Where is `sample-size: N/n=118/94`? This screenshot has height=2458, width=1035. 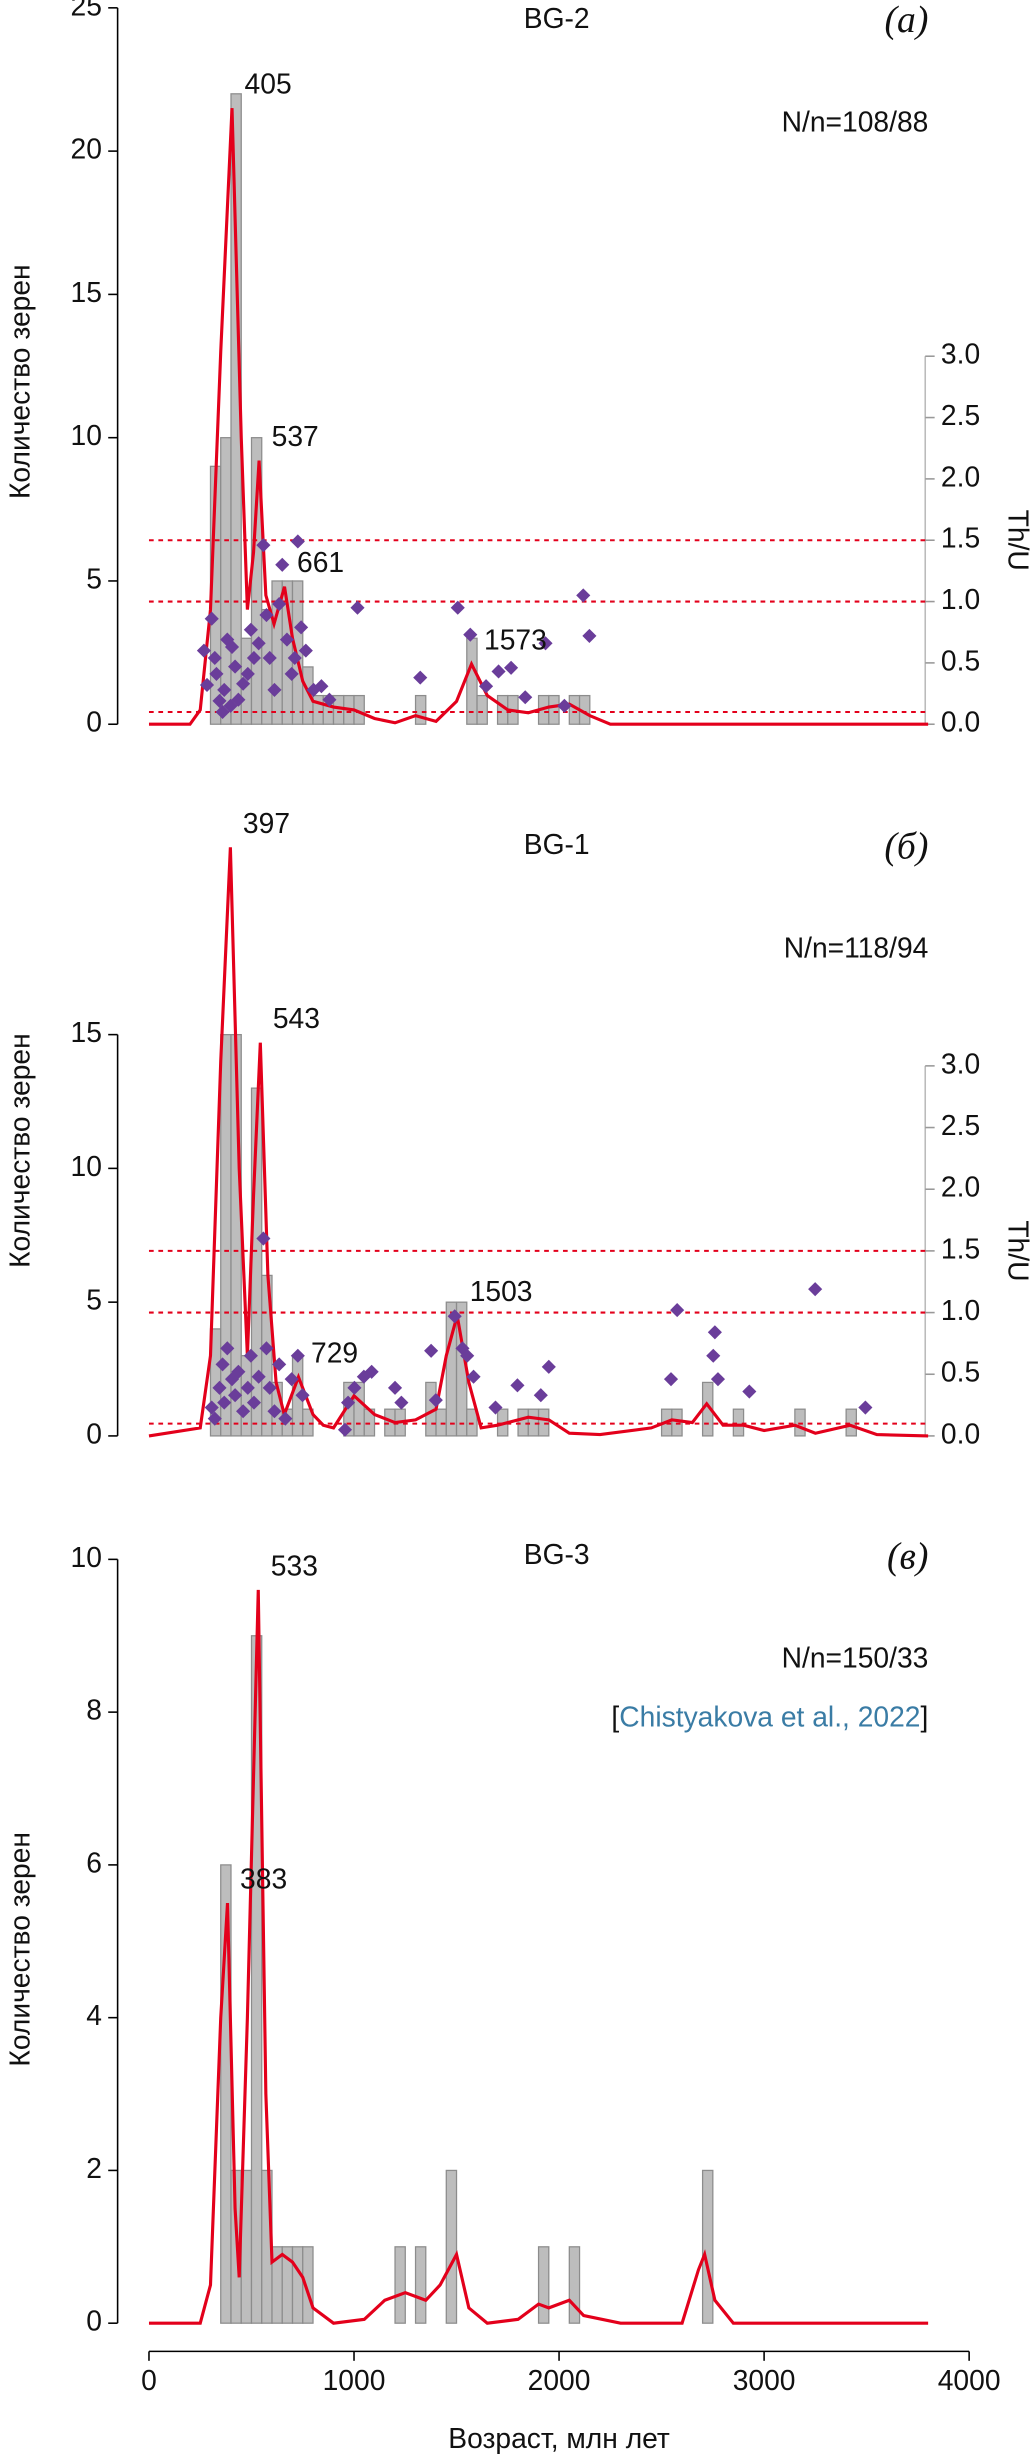 sample-size: N/n=118/94 is located at coordinates (856, 947).